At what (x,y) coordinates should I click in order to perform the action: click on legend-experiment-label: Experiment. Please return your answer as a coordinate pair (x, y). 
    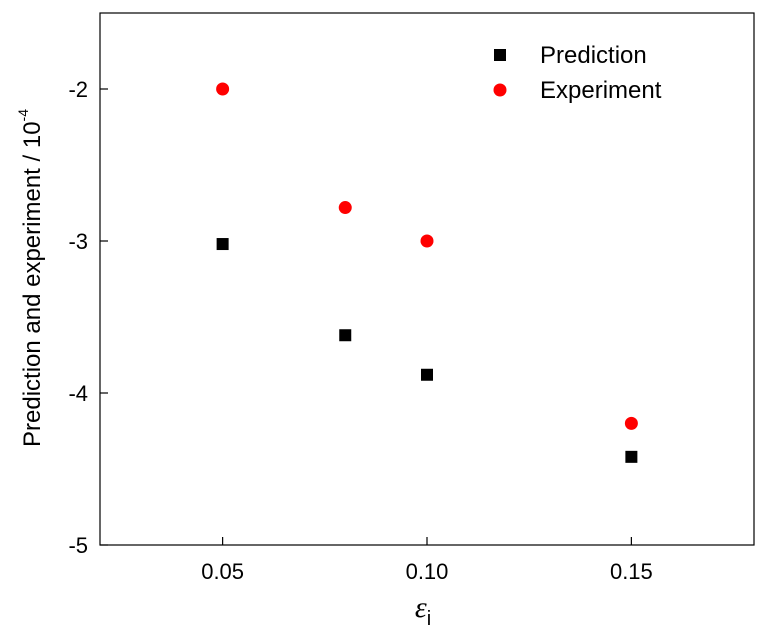
    Looking at the image, I should click on (601, 90).